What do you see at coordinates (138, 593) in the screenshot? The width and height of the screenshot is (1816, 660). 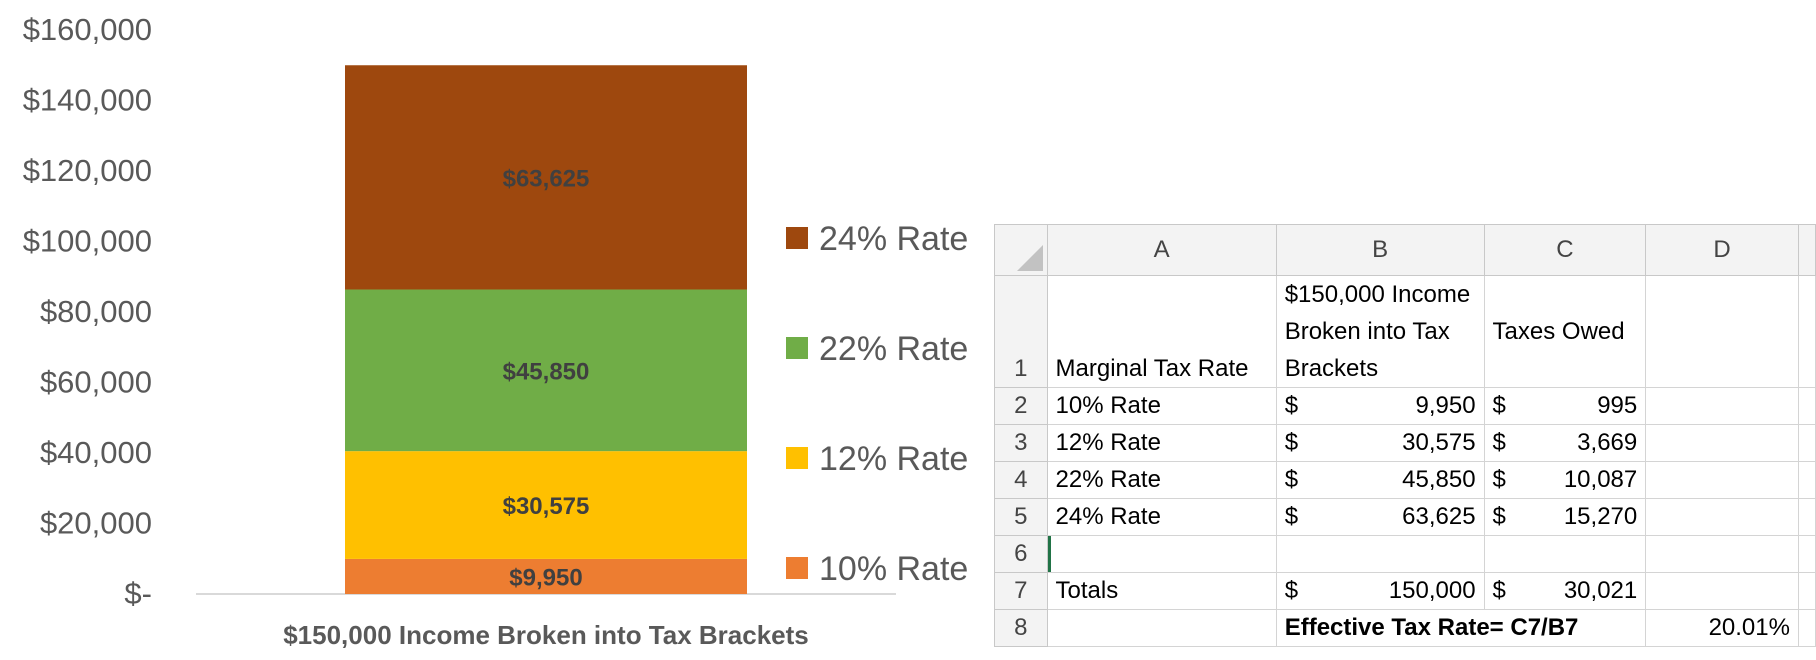 I see `y-tick-label: $-` at bounding box center [138, 593].